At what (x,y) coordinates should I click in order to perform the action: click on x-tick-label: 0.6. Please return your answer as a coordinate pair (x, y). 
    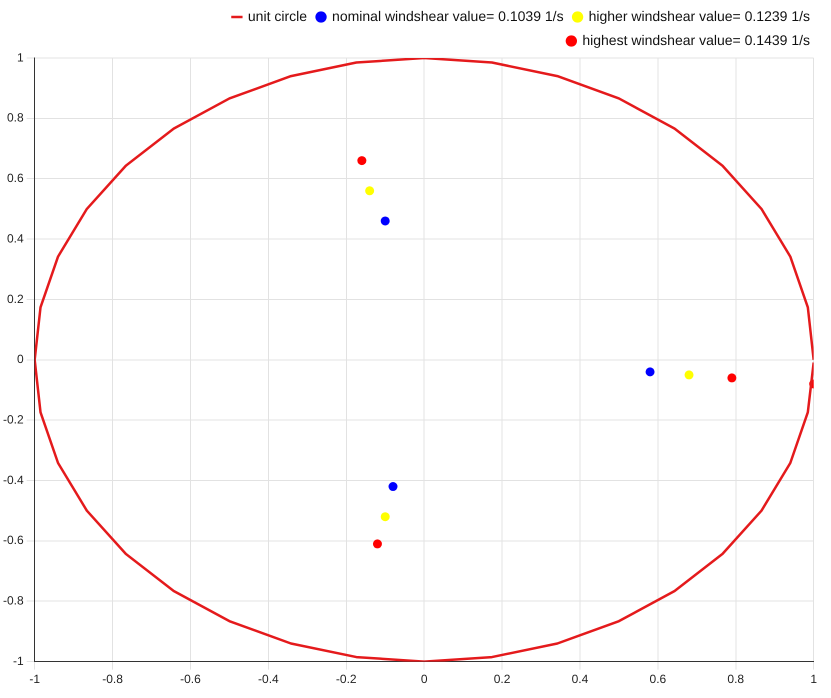
    Looking at the image, I should click on (658, 679).